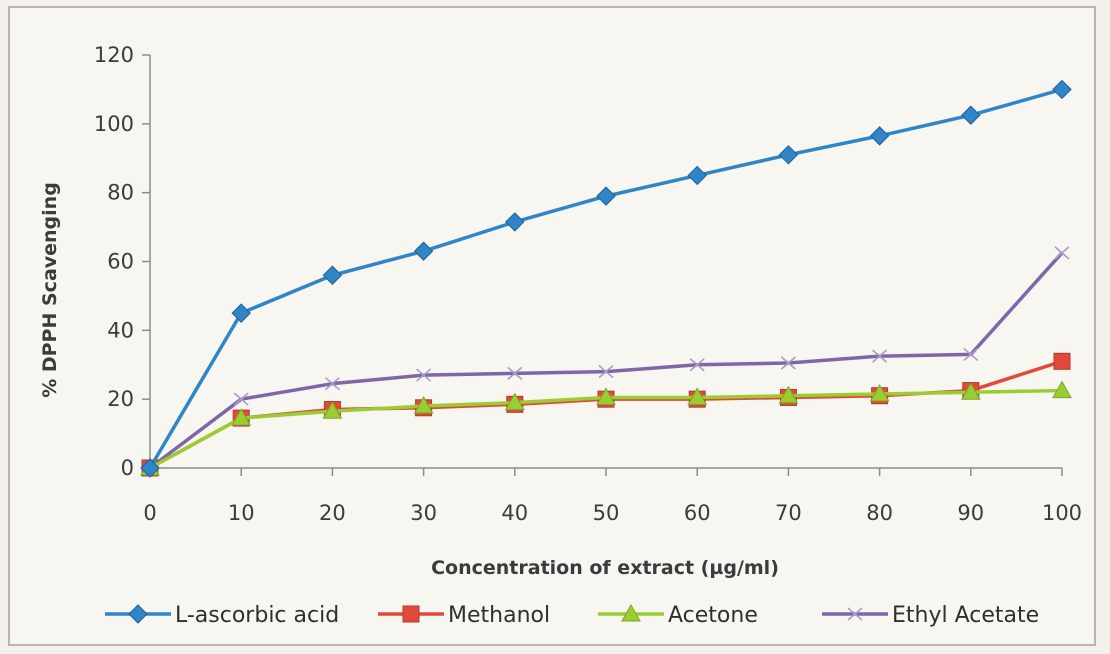 This screenshot has height=654, width=1110. I want to click on x-tick-label: 70, so click(788, 513).